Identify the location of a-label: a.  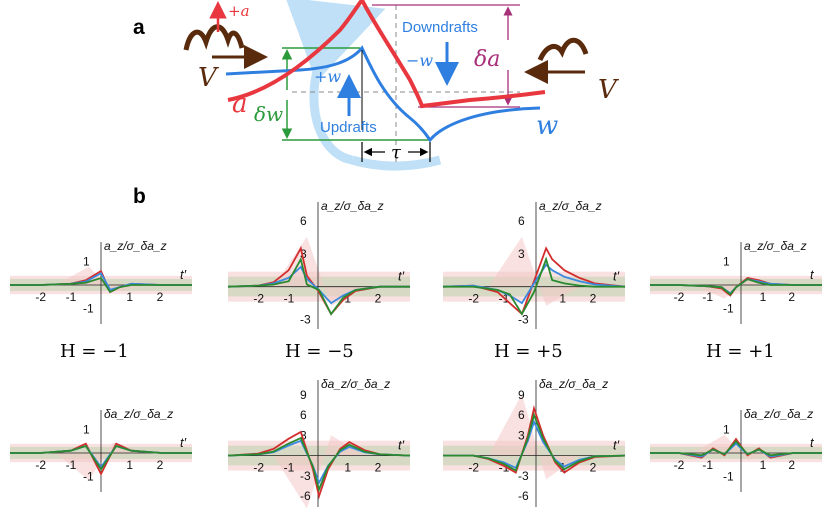
(240, 104).